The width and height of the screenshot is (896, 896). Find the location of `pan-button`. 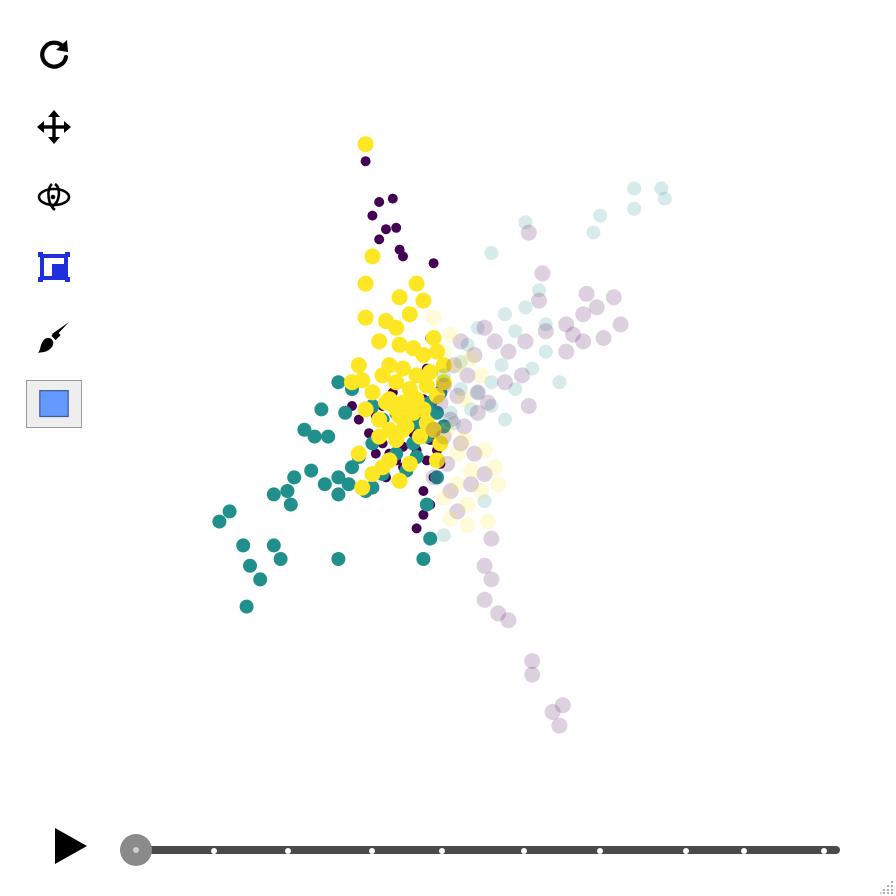

pan-button is located at coordinates (54, 127).